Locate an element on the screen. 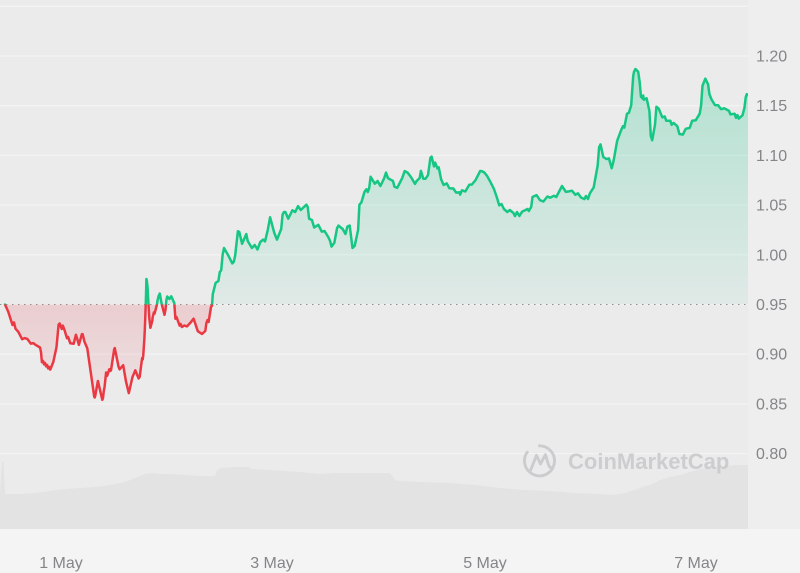 Image resolution: width=800 pixels, height=573 pixels. svg-text: 0.85 is located at coordinates (771, 404).